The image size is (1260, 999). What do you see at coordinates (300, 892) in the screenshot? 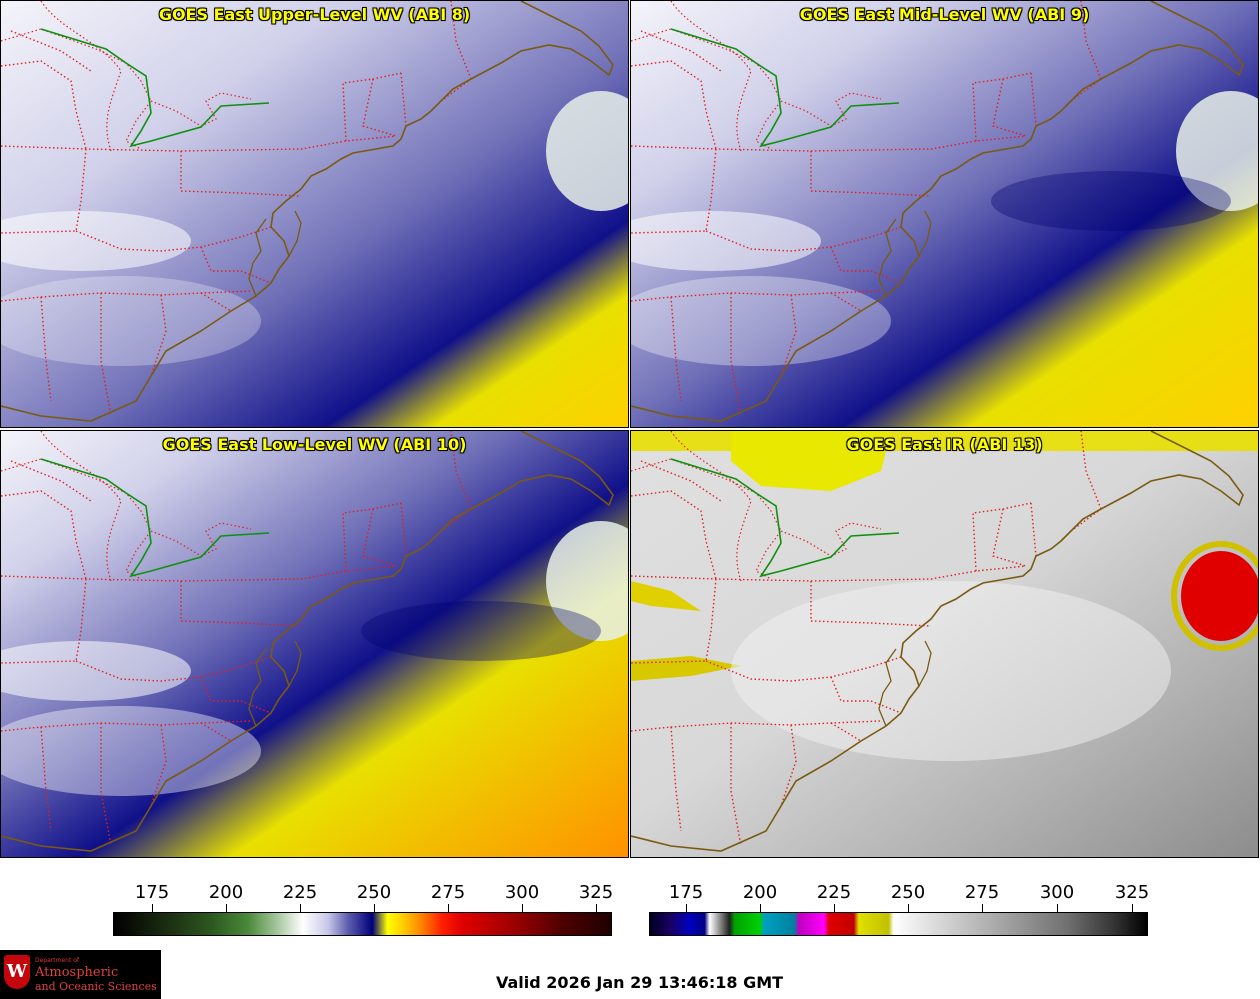
I see `wv-tick-label: 225` at bounding box center [300, 892].